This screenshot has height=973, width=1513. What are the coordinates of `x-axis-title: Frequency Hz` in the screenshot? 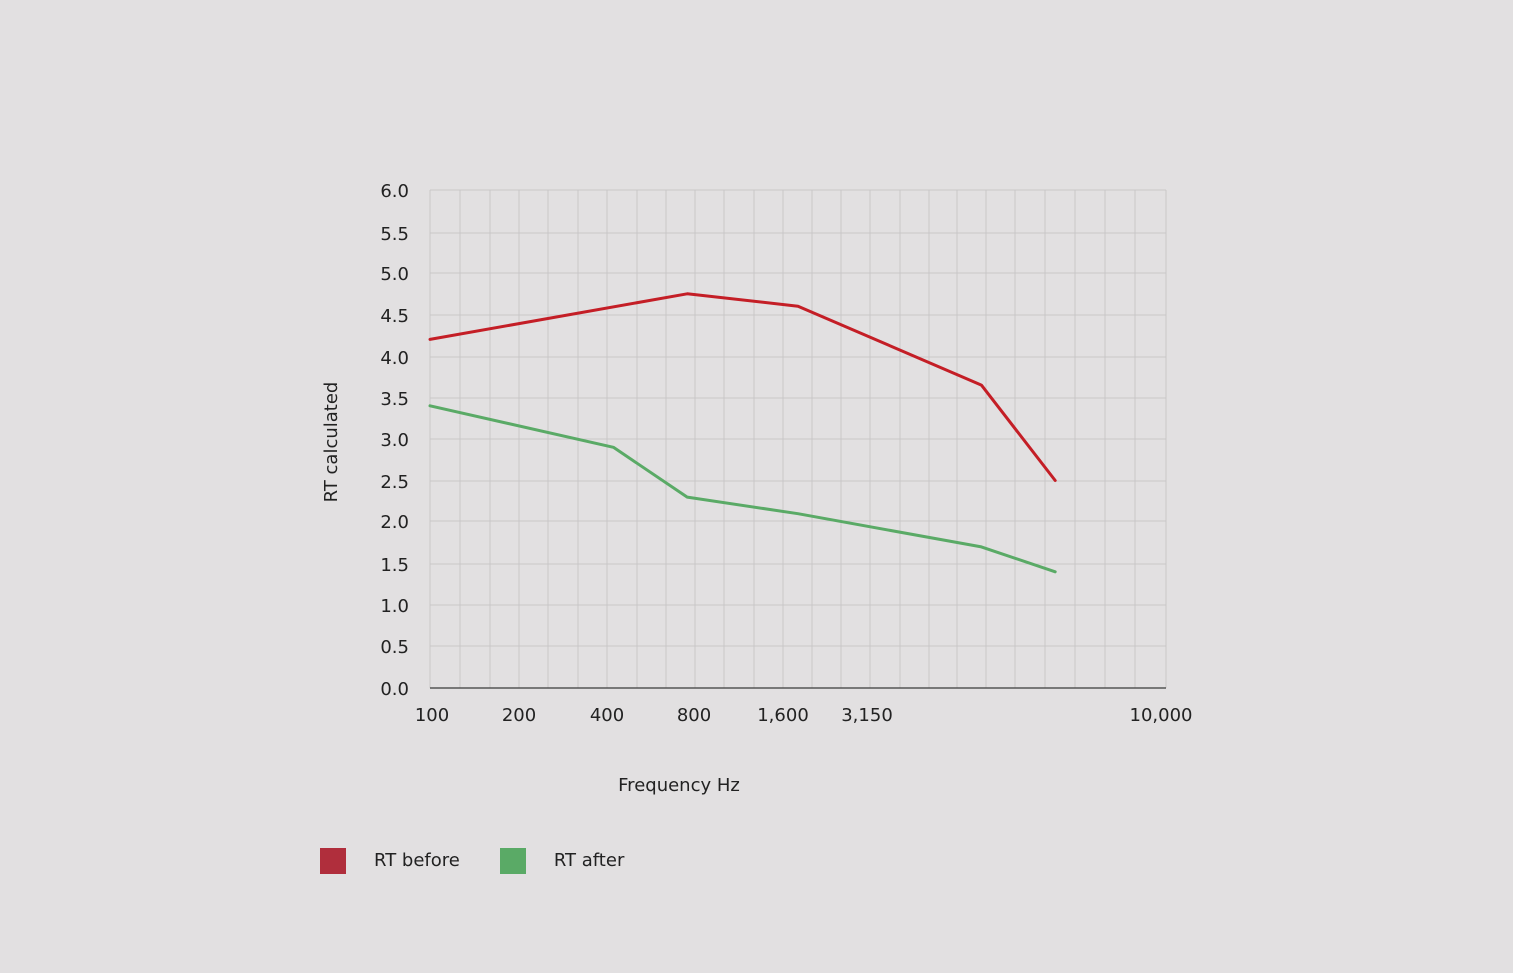 It's located at (679, 785).